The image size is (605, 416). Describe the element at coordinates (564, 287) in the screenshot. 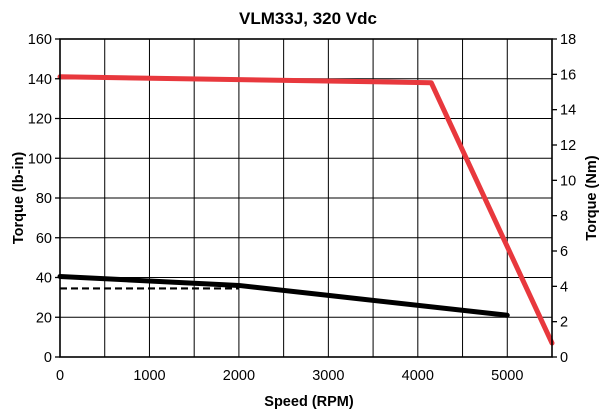

I see `y-tick-label-right: 4` at that location.